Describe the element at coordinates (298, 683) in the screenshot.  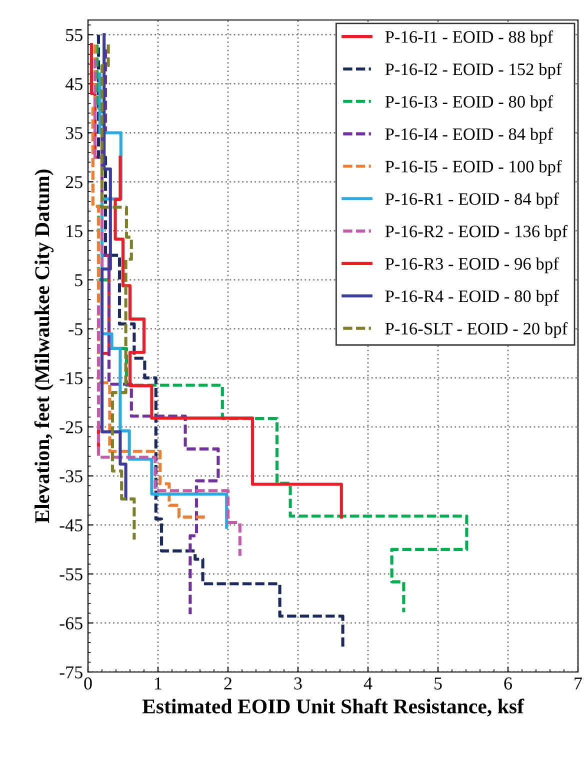
I see `x-tick-label: 3` at that location.